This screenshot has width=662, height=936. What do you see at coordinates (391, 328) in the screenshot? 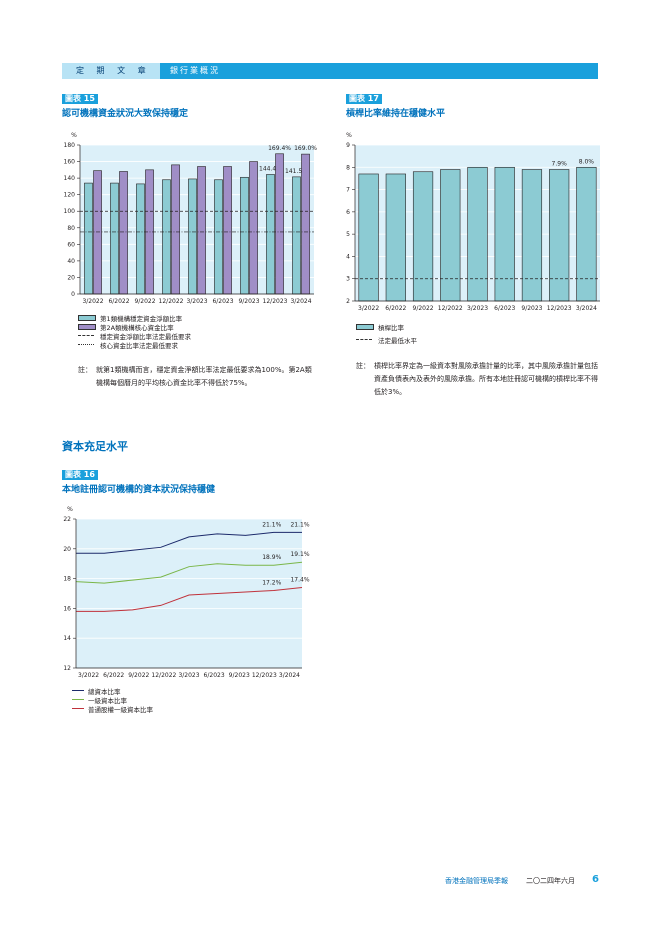
I see `legend-label: 槓桿比率` at bounding box center [391, 328].